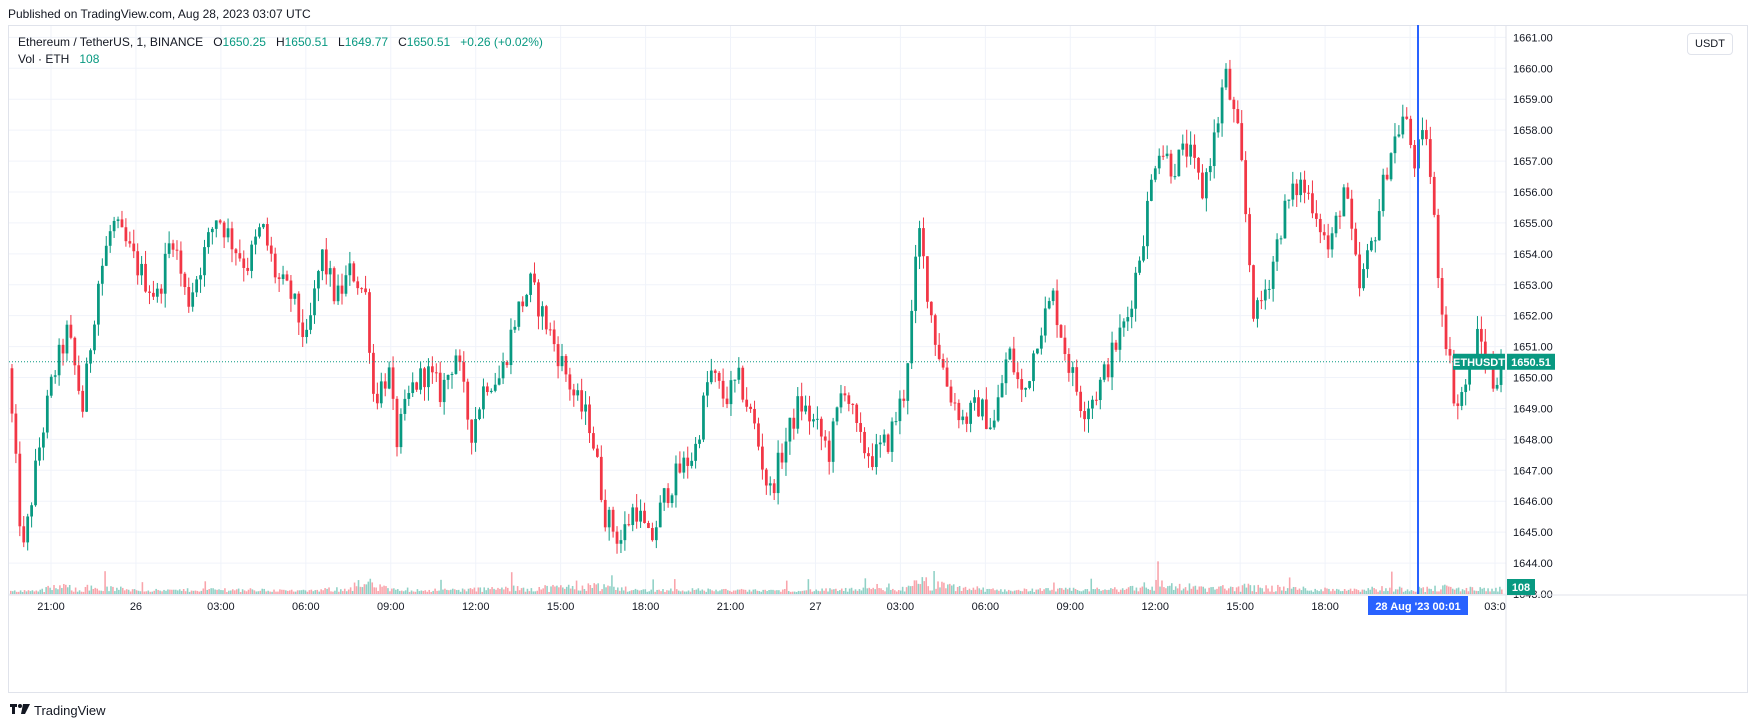 The height and width of the screenshot is (728, 1755). What do you see at coordinates (341, 42) in the screenshot?
I see `low-label: L` at bounding box center [341, 42].